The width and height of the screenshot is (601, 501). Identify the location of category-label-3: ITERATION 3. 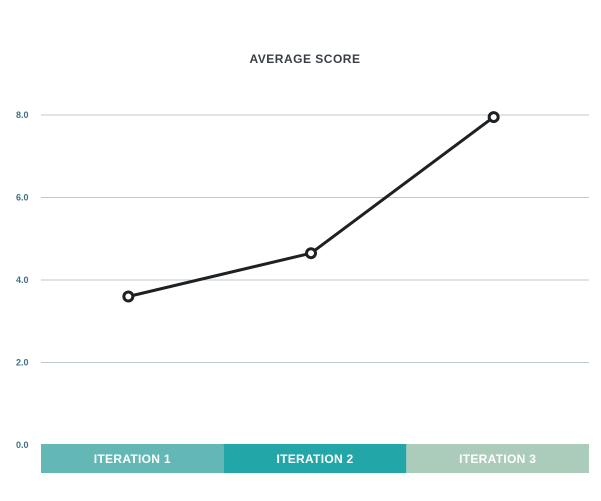
(497, 459).